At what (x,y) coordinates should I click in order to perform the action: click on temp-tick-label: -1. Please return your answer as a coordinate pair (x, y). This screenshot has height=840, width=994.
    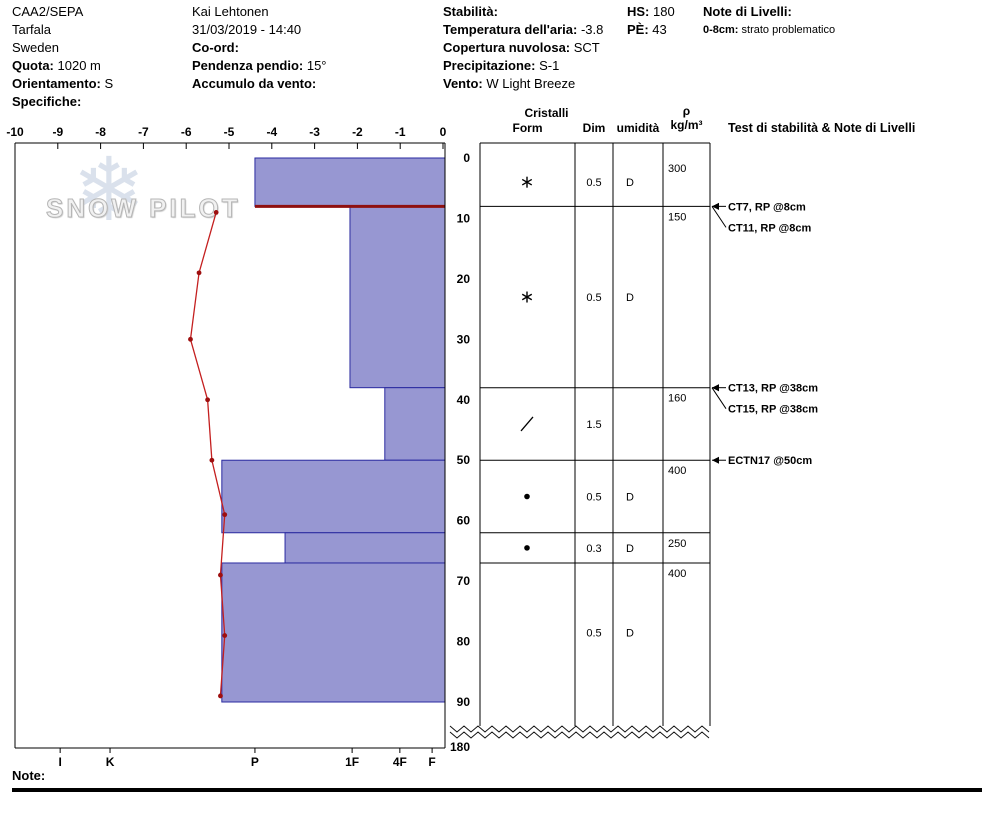
    Looking at the image, I should click on (400, 132).